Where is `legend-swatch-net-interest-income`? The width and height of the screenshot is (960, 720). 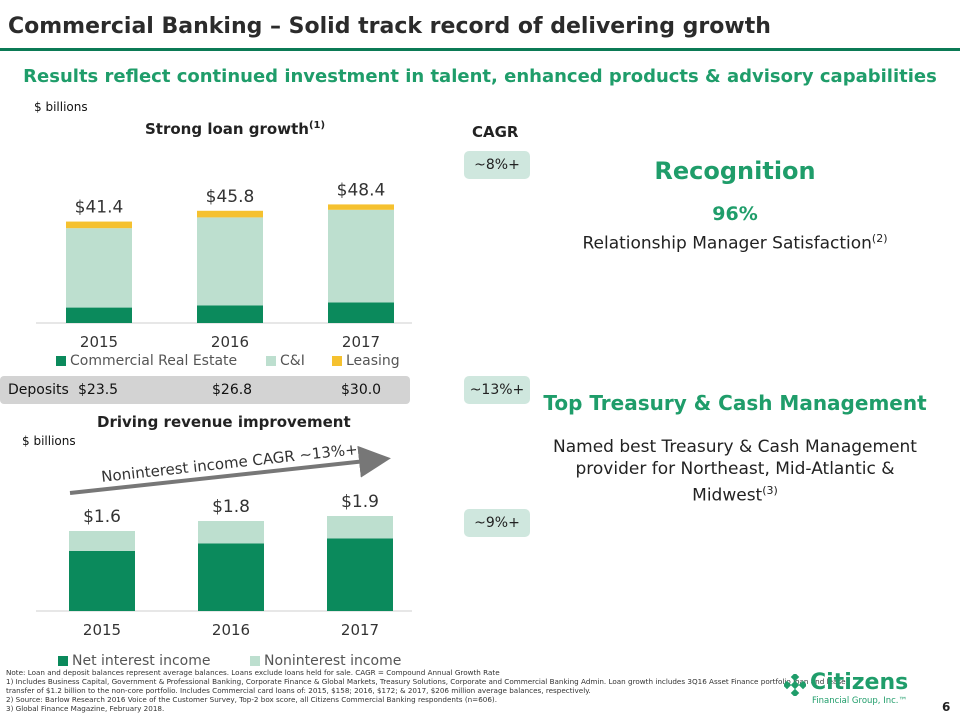 legend-swatch-net-interest-income is located at coordinates (63, 661).